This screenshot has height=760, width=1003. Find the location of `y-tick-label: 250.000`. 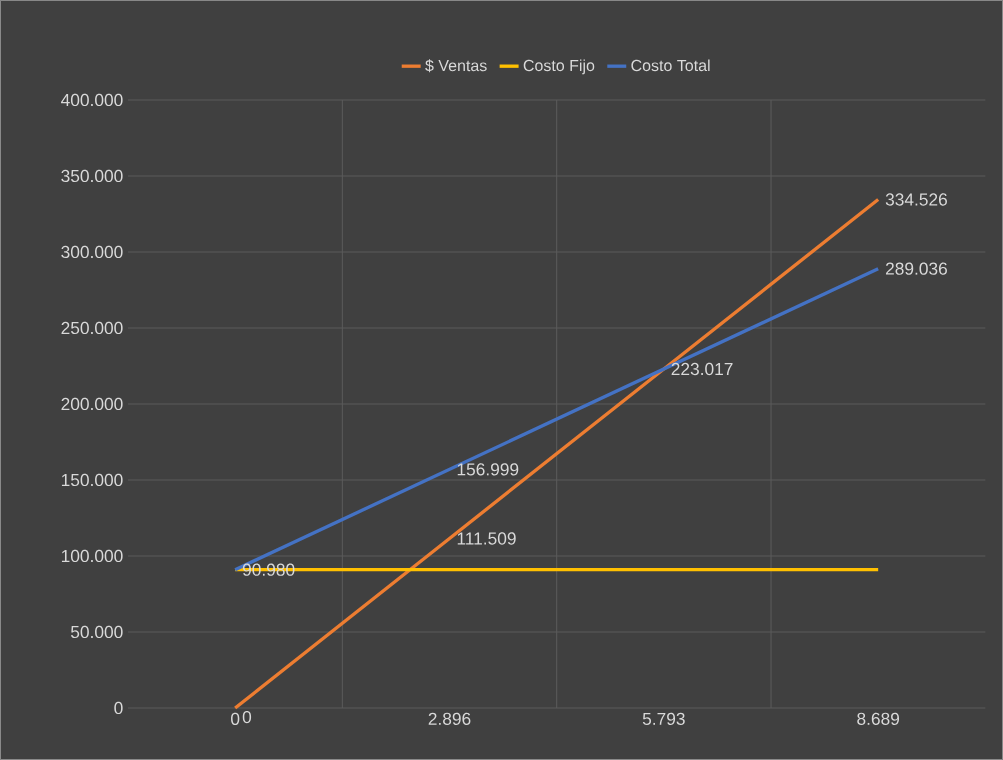

y-tick-label: 250.000 is located at coordinates (92, 328).